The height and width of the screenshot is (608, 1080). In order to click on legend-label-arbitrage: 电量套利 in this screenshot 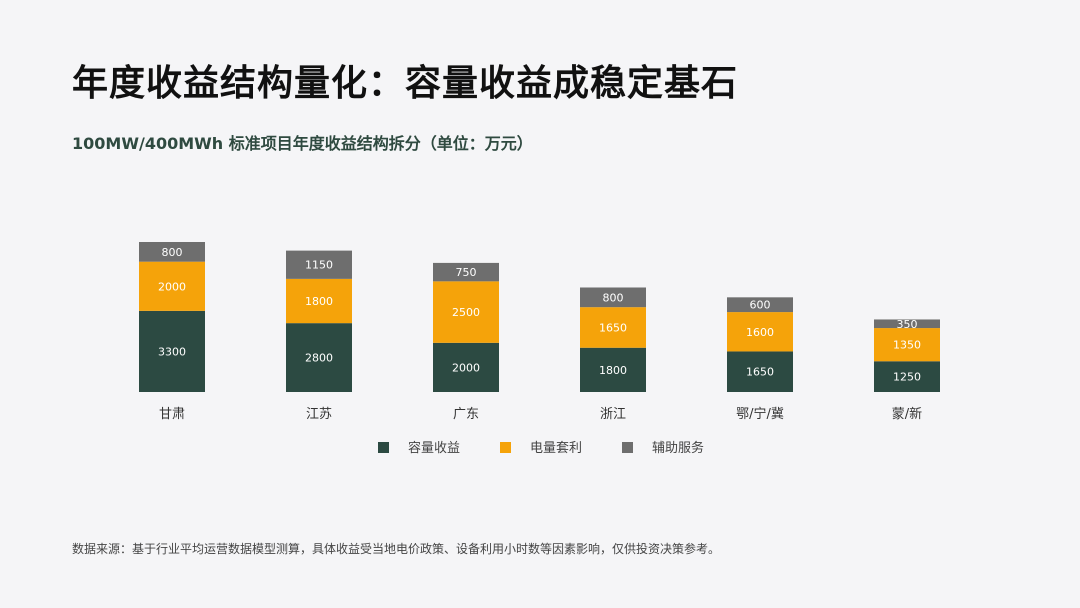, I will do `click(556, 448)`.